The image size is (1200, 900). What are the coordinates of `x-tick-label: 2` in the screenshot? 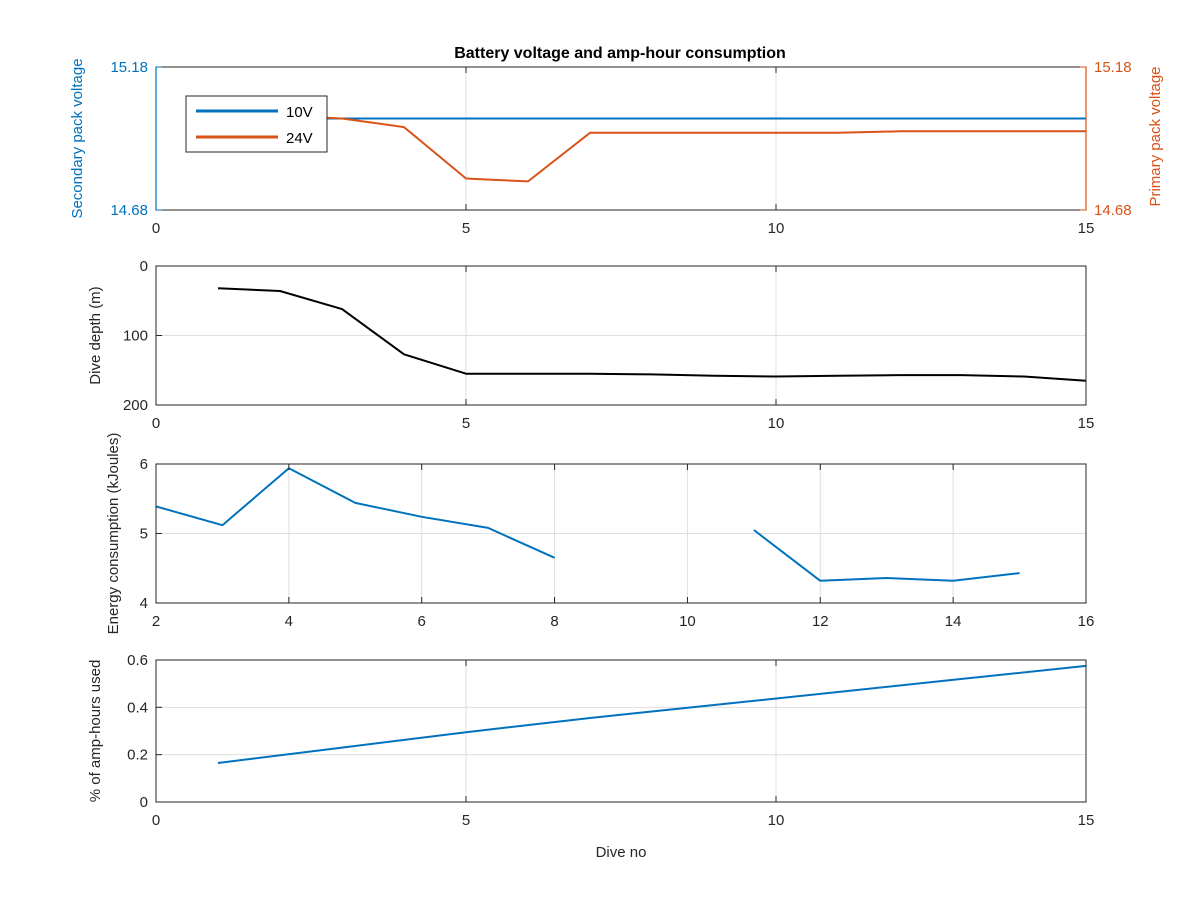 It's located at (156, 621).